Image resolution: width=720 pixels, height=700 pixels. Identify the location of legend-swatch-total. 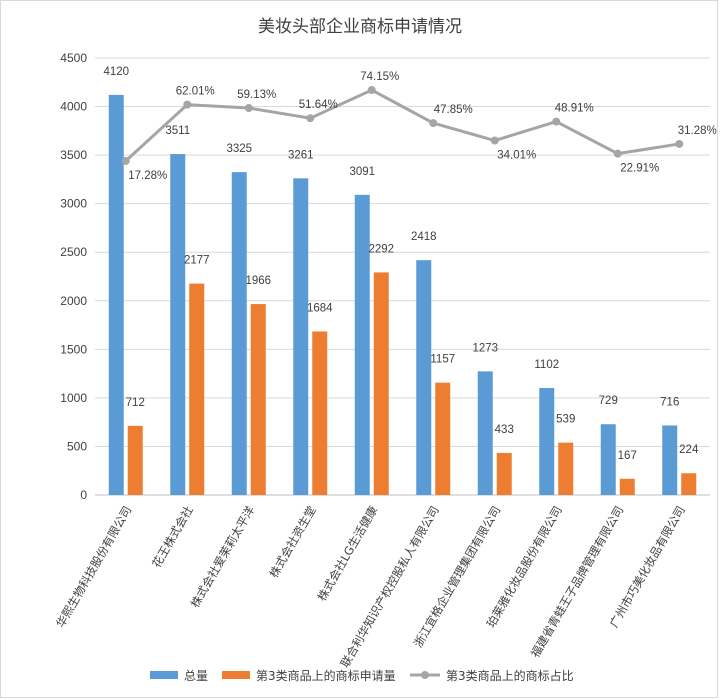
(164, 675).